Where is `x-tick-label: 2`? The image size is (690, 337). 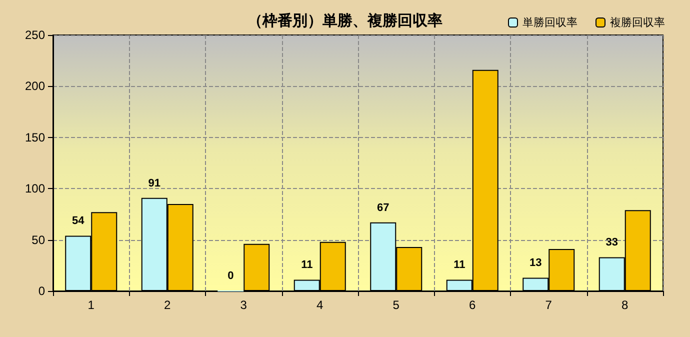
x-tick-label: 2 is located at coordinates (168, 305).